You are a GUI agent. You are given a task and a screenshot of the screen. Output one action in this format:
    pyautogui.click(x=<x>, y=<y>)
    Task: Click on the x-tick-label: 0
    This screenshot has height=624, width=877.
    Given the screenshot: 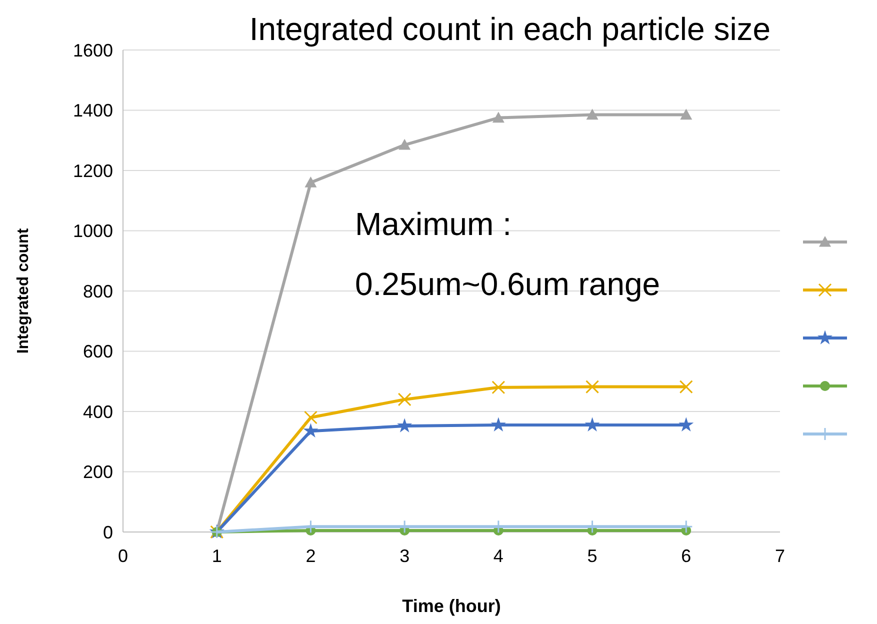 What is the action you would take?
    pyautogui.click(x=123, y=556)
    